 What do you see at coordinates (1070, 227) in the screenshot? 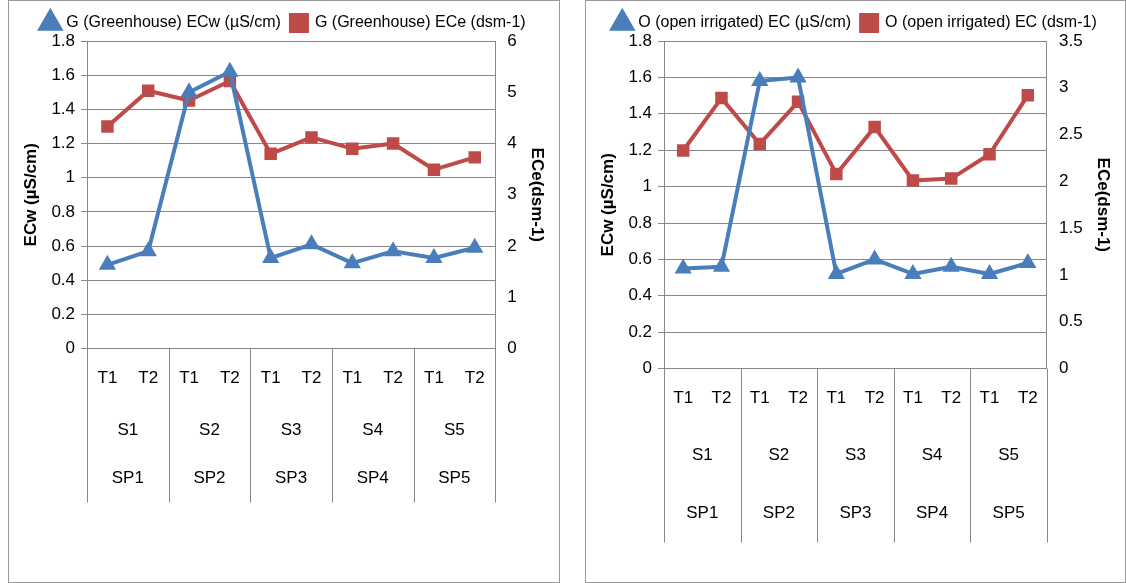
I see `y2-tick-label: 1.5` at bounding box center [1070, 227].